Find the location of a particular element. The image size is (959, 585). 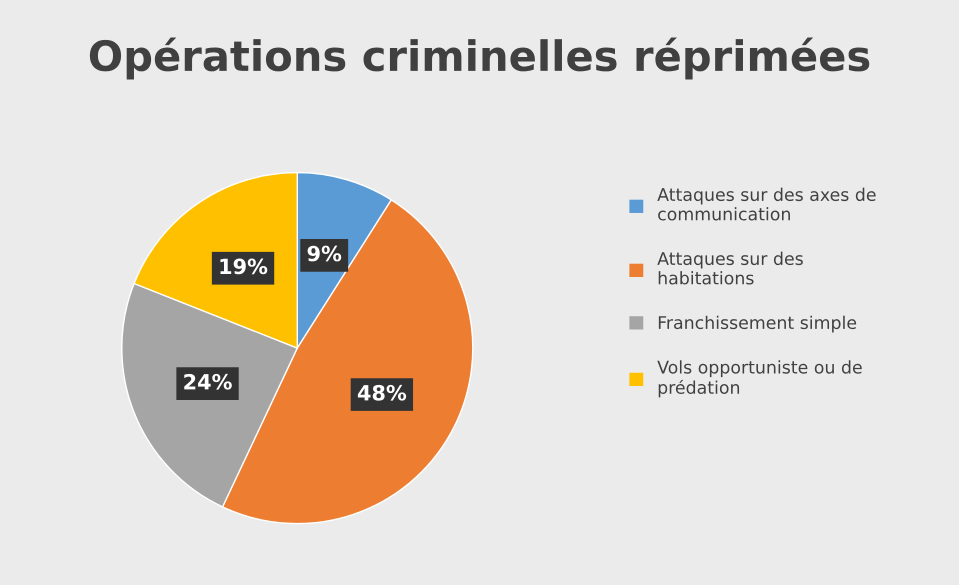

legend-label: Attaques sur des axes de communication is located at coordinates (766, 204).